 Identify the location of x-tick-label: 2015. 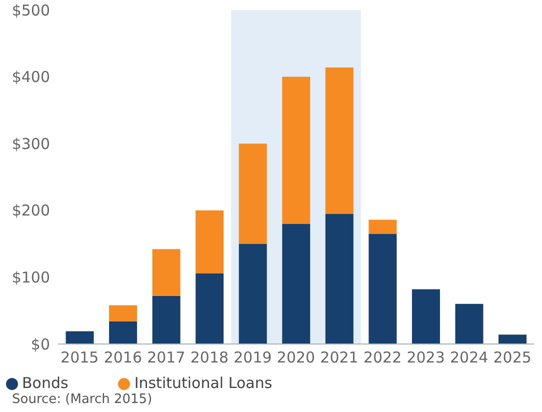
(79, 357).